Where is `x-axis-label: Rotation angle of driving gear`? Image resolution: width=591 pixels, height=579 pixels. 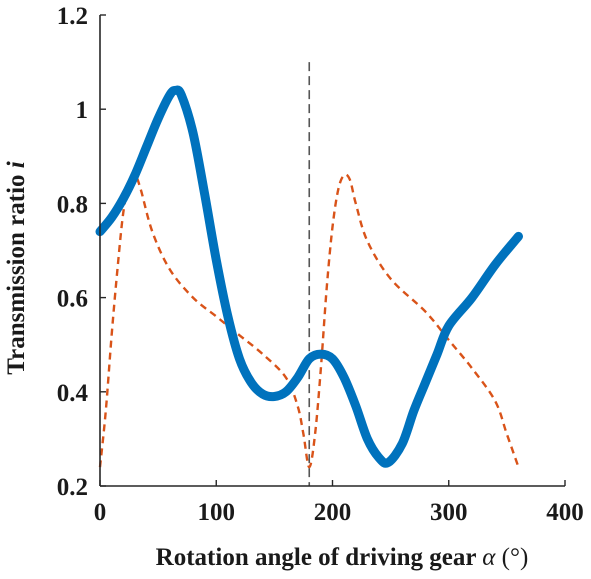 x-axis-label: Rotation angle of driving gear is located at coordinates (316, 557).